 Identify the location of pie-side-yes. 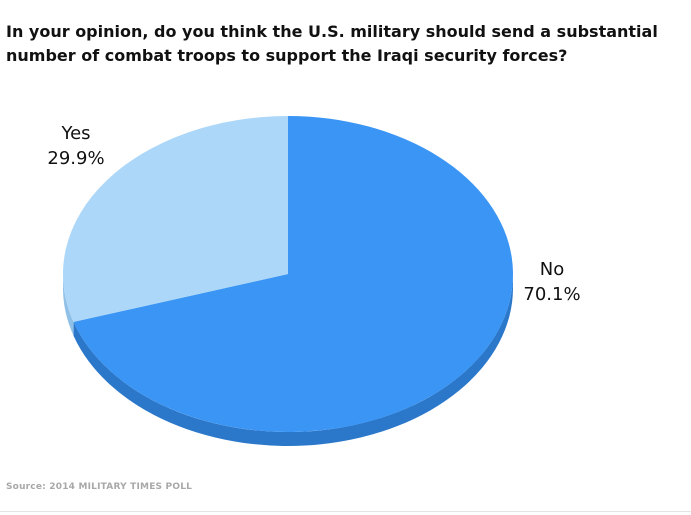
(68, 305).